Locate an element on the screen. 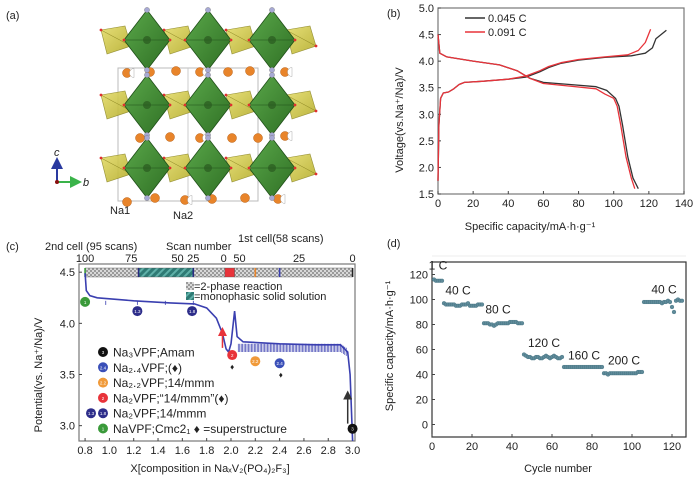 The height and width of the screenshot is (487, 700). species-legend-label: Na₂VPF;“14/mmm”(♦) is located at coordinates (170, 398).